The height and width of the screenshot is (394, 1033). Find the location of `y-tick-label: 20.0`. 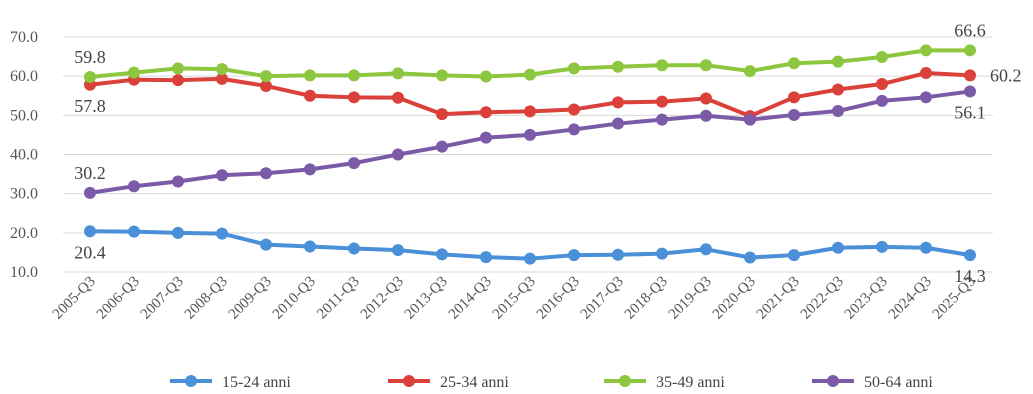

y-tick-label: 20.0 is located at coordinates (24, 233).